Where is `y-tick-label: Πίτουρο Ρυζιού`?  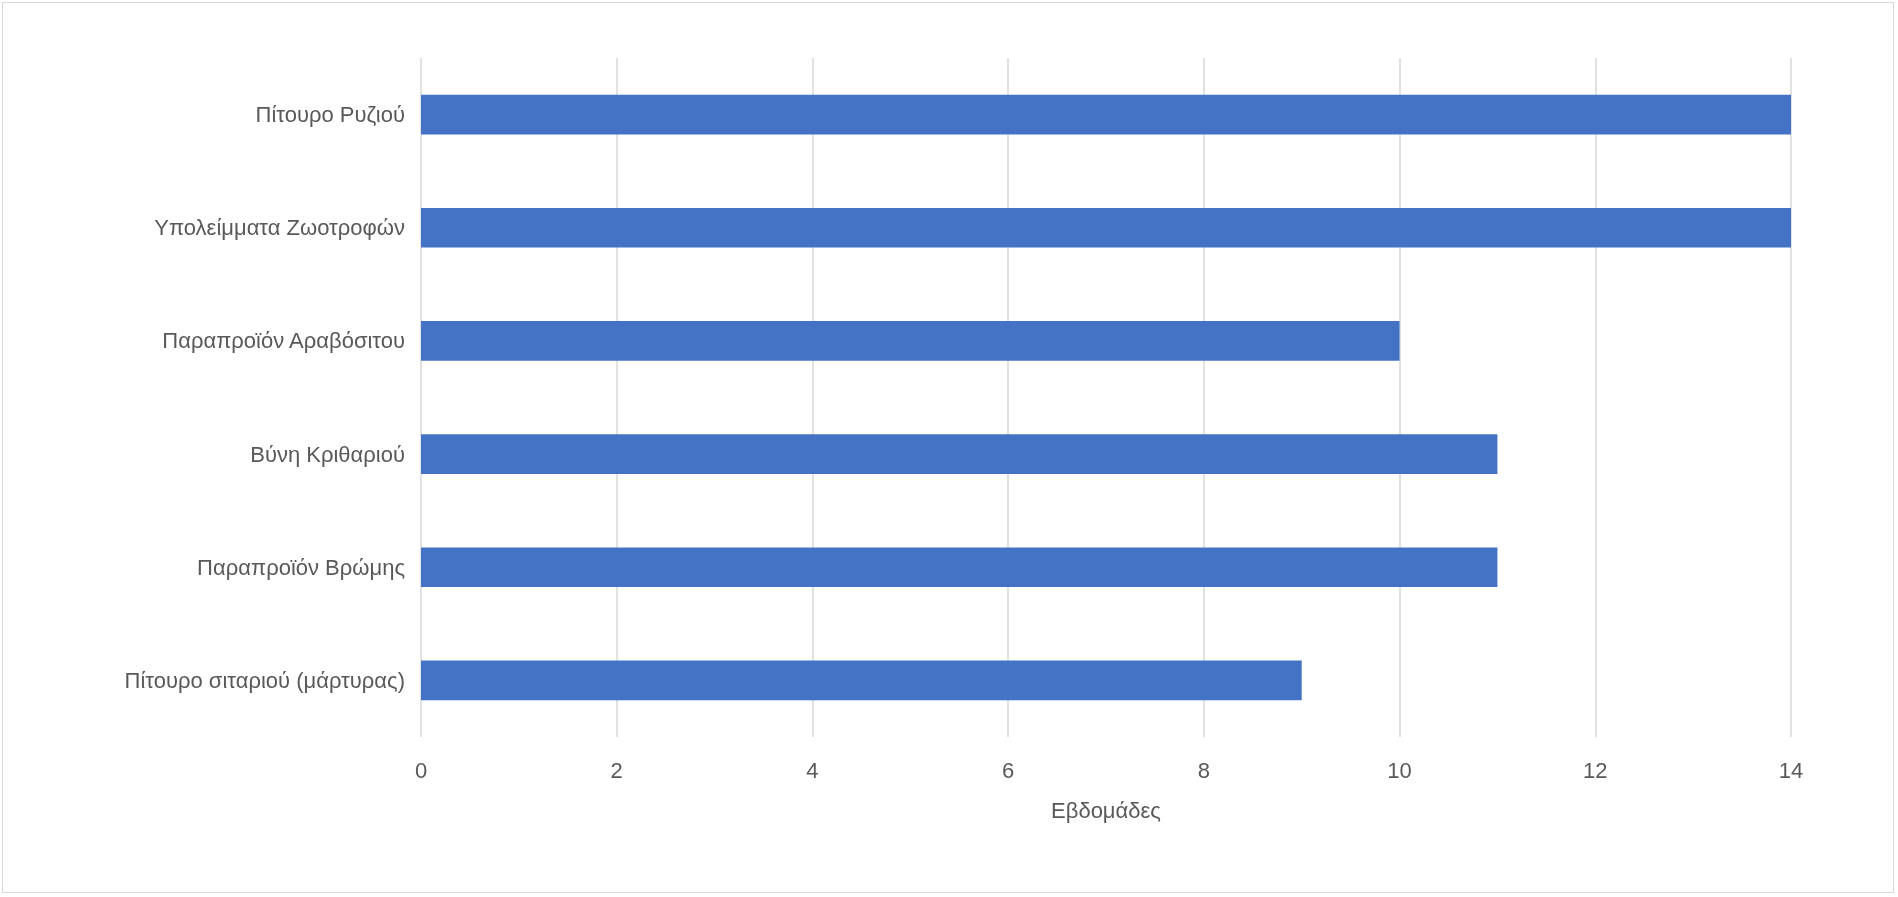
y-tick-label: Πίτουρο Ρυζιού is located at coordinates (330, 115).